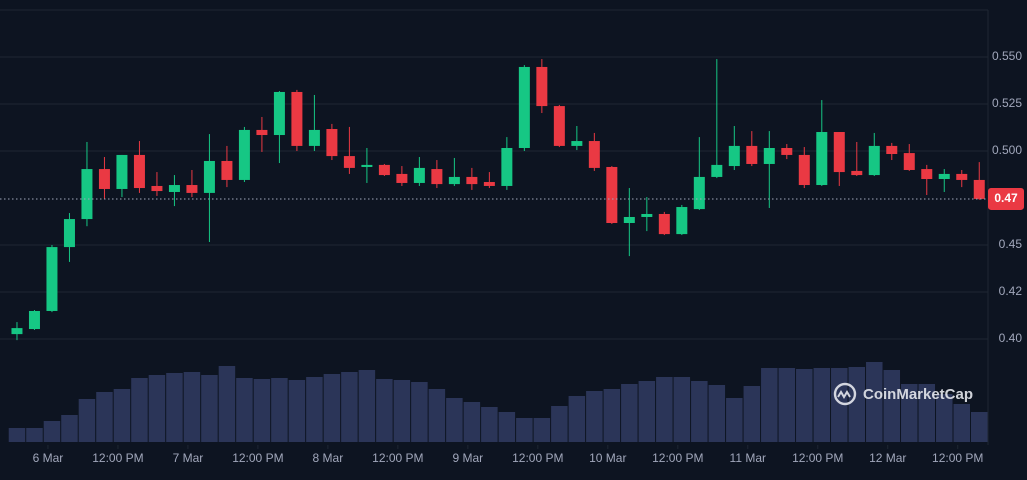 The width and height of the screenshot is (1027, 480). Describe the element at coordinates (1007, 56) in the screenshot. I see `y-tick-label: 0.550` at that location.